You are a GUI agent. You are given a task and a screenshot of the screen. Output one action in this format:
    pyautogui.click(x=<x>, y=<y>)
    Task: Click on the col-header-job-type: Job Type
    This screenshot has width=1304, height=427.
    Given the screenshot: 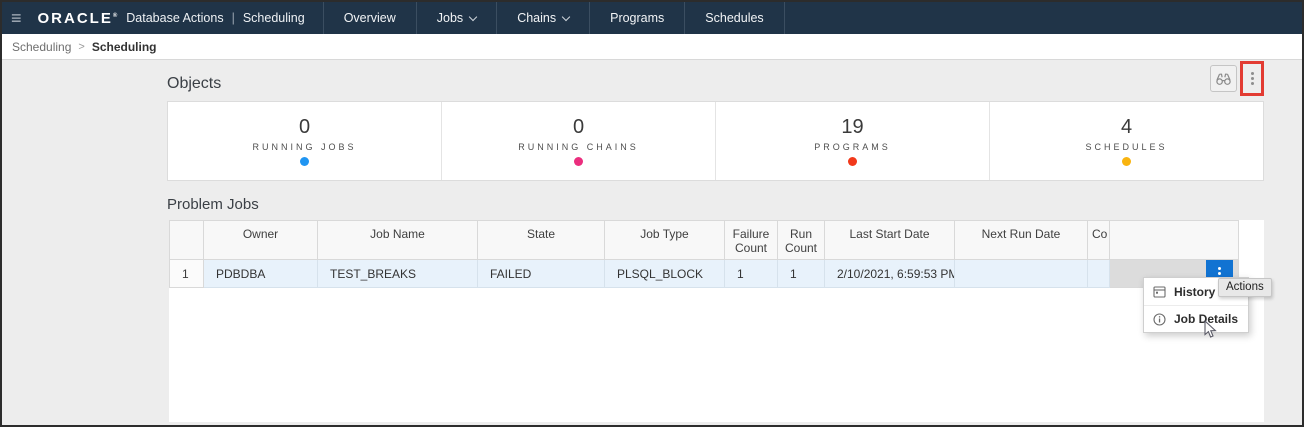 What is the action you would take?
    pyautogui.click(x=664, y=240)
    